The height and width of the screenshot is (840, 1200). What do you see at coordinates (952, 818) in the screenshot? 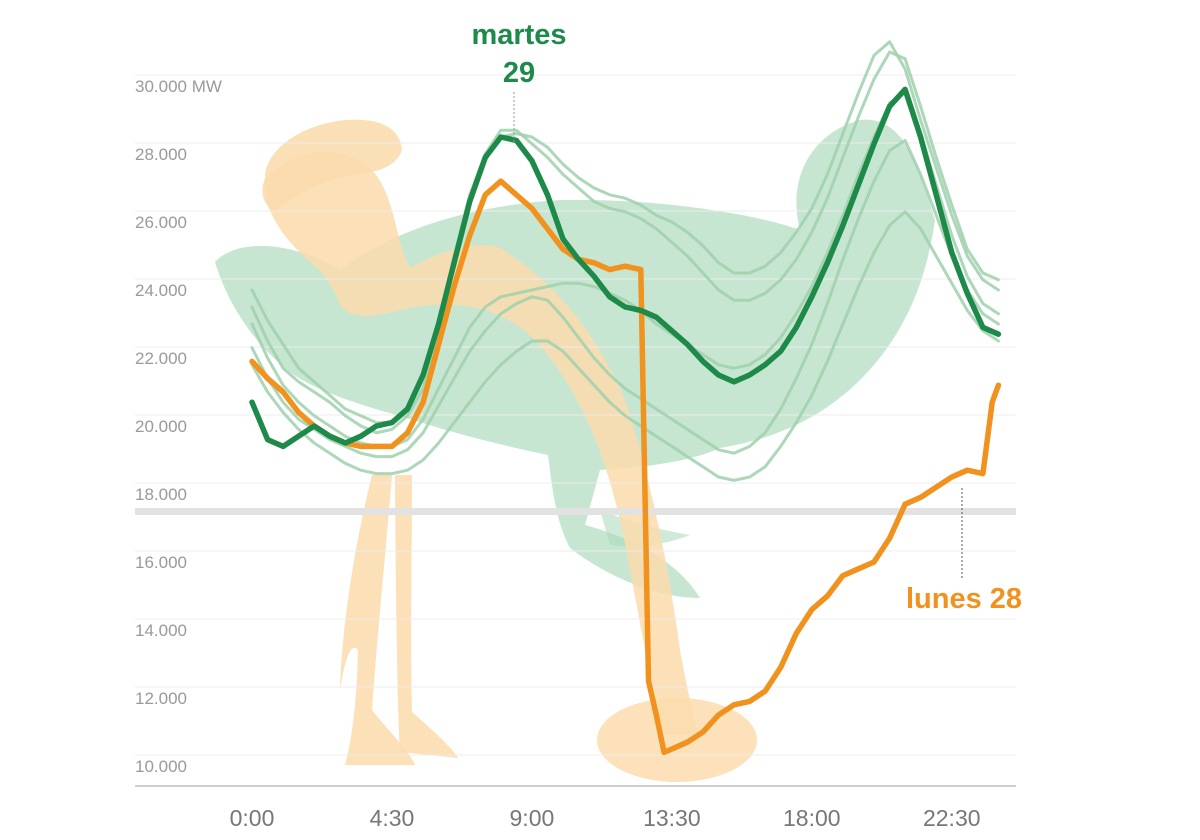
I see `x-tick-label: 22:30` at bounding box center [952, 818].